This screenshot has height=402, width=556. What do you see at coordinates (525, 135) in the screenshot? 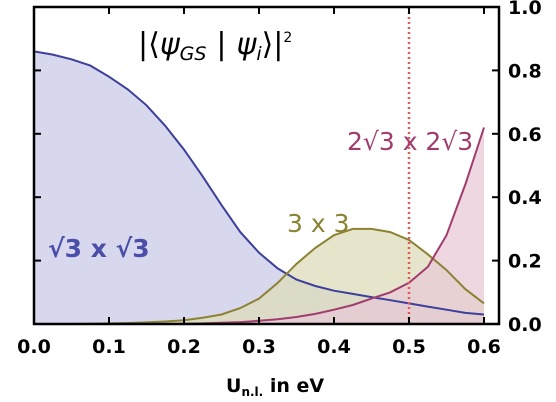
I see `y-tick-label: 0.6` at bounding box center [525, 135].